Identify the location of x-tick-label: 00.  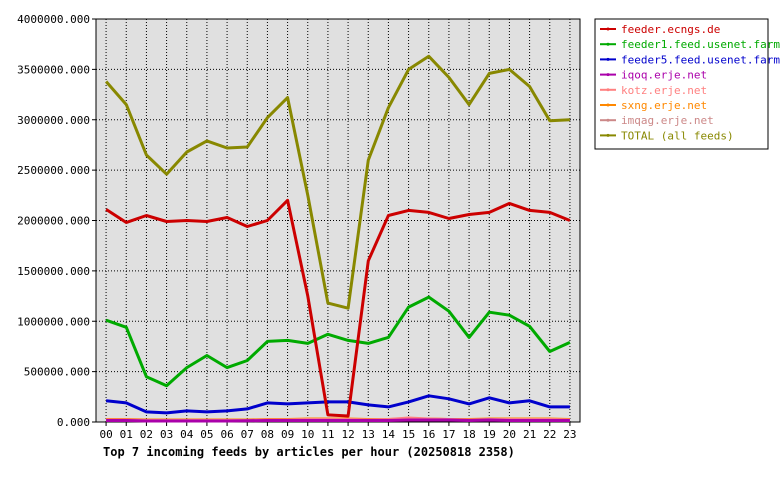
(105, 434).